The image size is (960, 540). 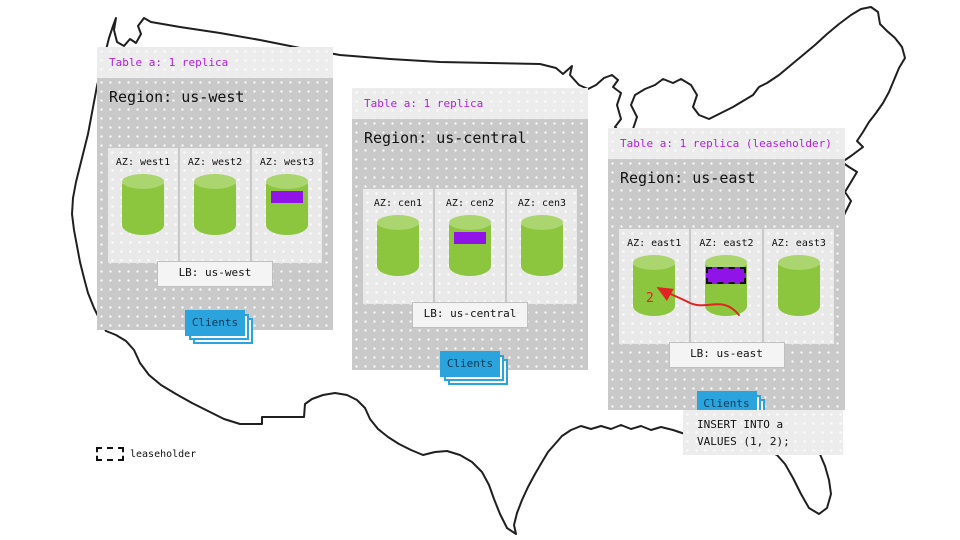 I want to click on az-column-west3: AZ: west3, so click(x=287, y=205).